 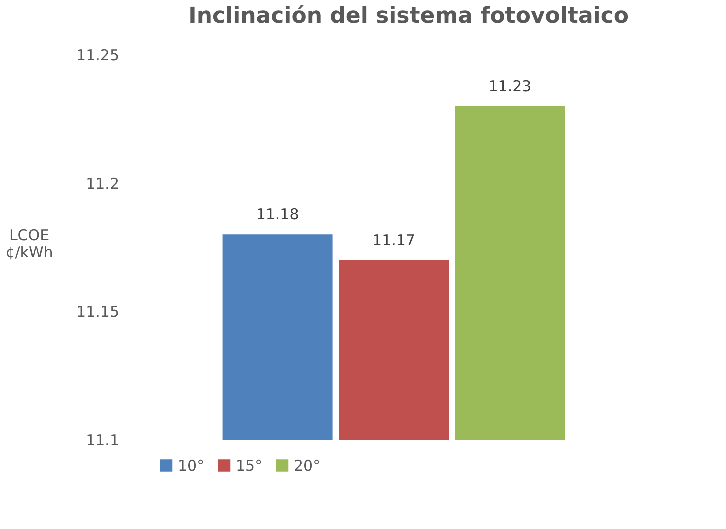 What do you see at coordinates (394, 240) in the screenshot?
I see `data-label: 11.17` at bounding box center [394, 240].